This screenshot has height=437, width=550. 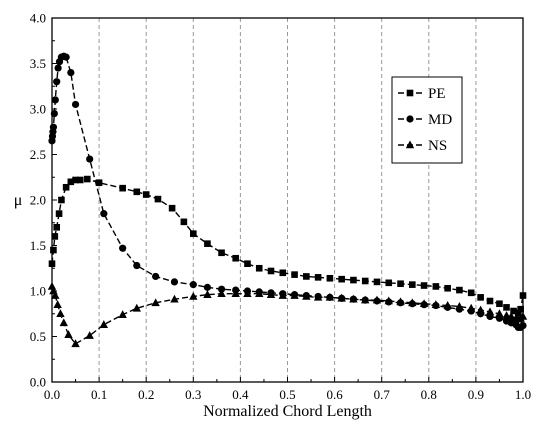 What do you see at coordinates (52, 394) in the screenshot?
I see `x-tick-label: 0.0` at bounding box center [52, 394].